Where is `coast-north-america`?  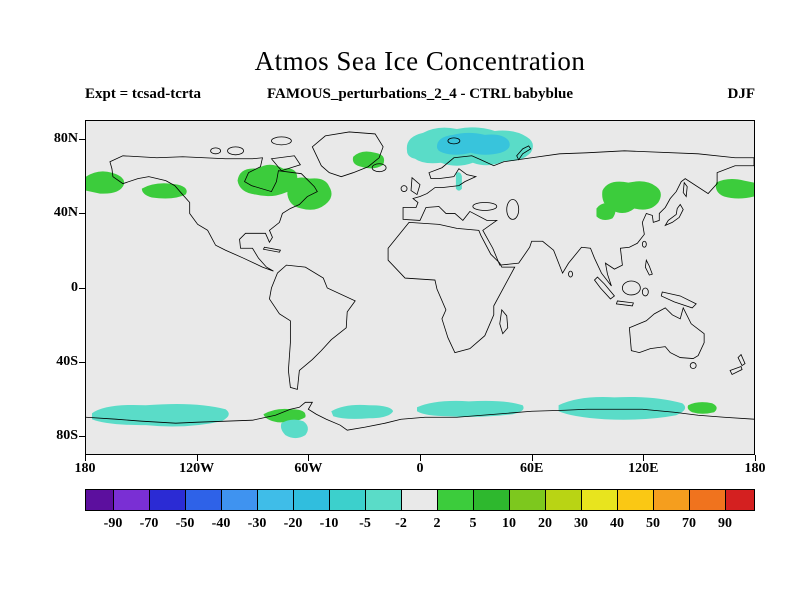 coast-north-america is located at coordinates (213, 213).